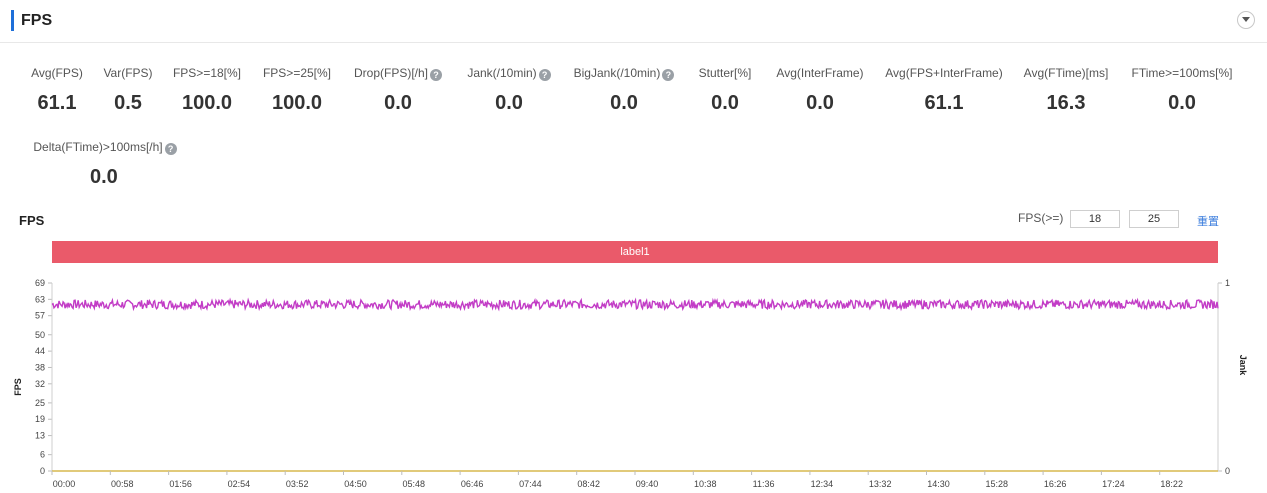 The image size is (1267, 493). Describe the element at coordinates (64, 484) in the screenshot. I see `x-tick-label: 00:00` at that location.